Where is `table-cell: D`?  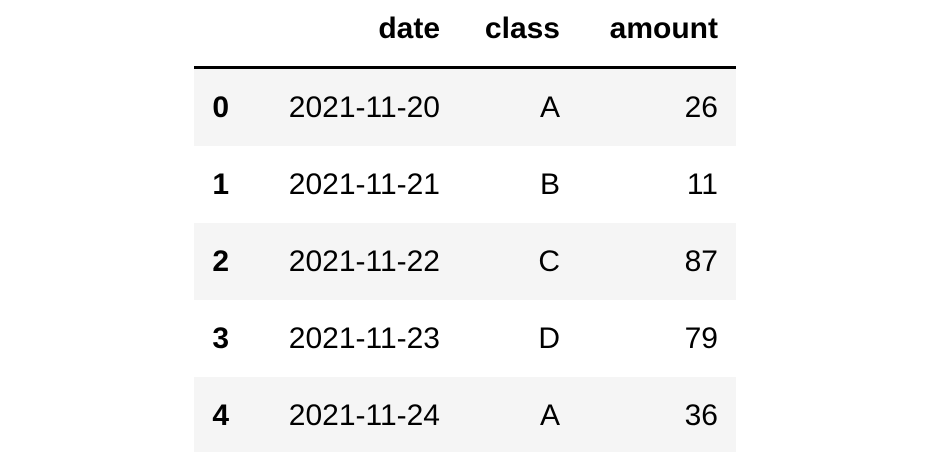
table-cell: D is located at coordinates (549, 338).